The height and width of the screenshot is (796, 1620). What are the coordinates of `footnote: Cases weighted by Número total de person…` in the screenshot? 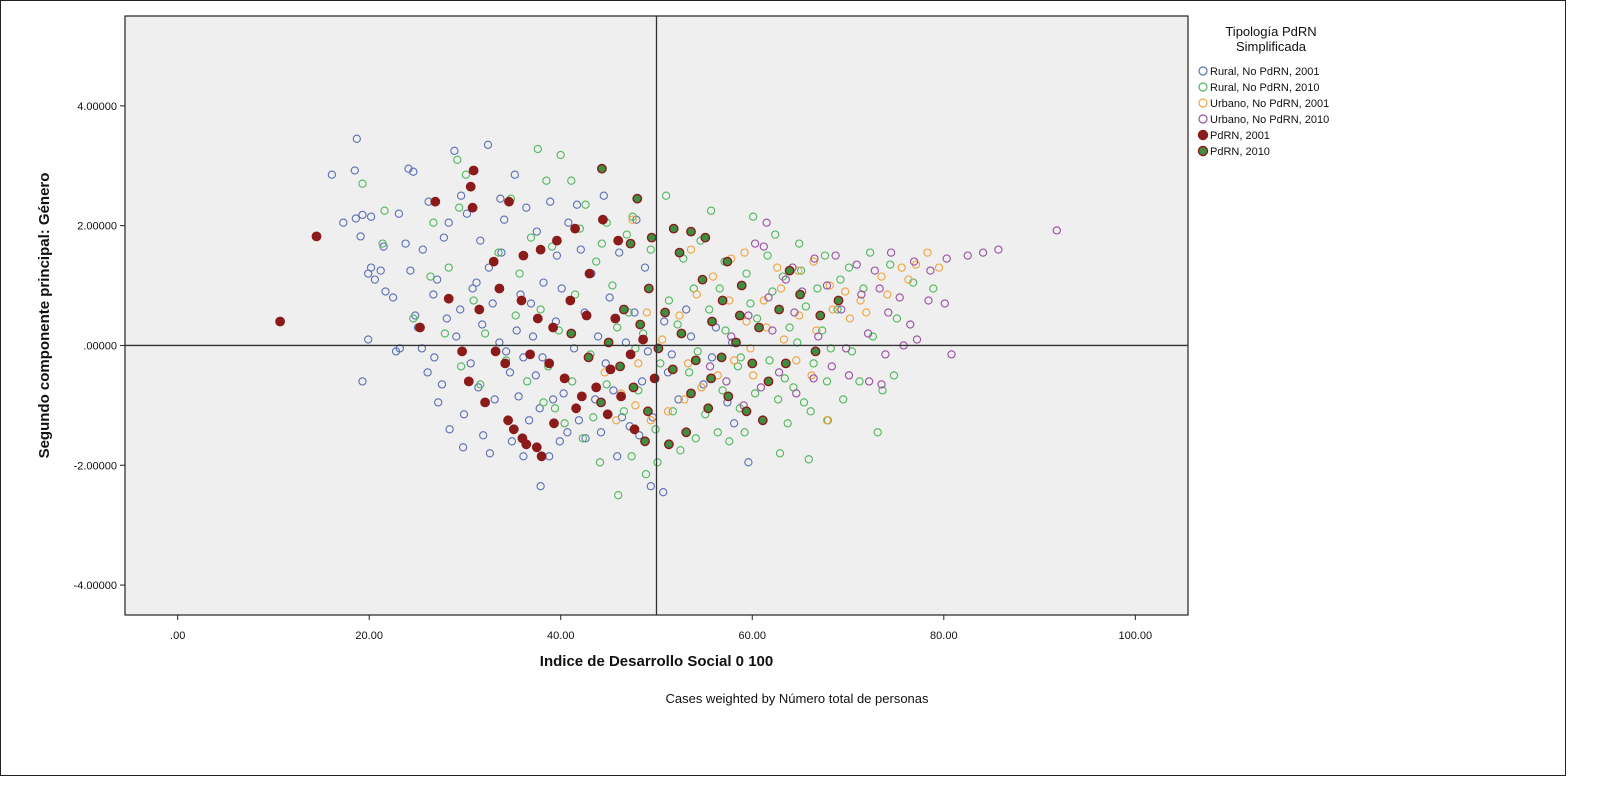 It's located at (797, 698).